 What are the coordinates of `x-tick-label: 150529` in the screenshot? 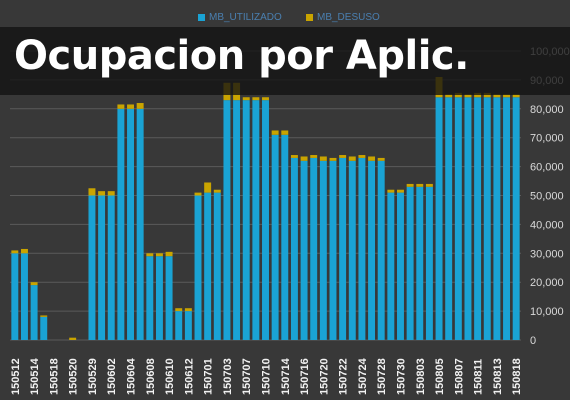 It's located at (93, 376).